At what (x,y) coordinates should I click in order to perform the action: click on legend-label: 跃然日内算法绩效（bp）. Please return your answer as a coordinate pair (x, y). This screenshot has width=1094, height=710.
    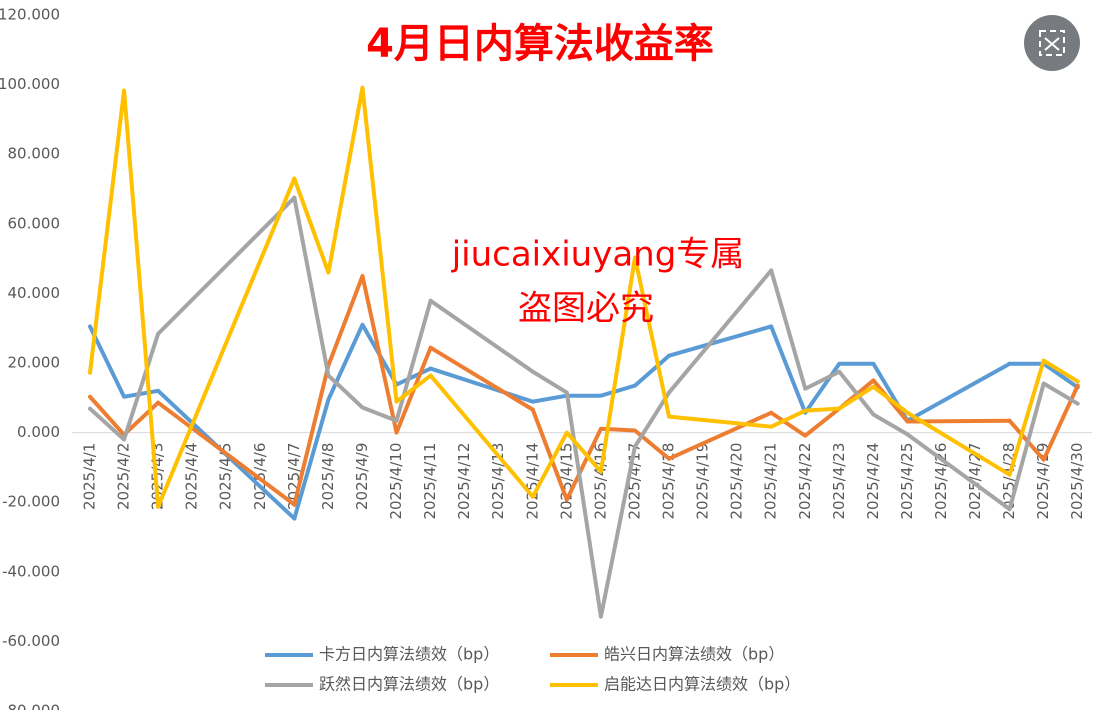
    Looking at the image, I should click on (409, 684).